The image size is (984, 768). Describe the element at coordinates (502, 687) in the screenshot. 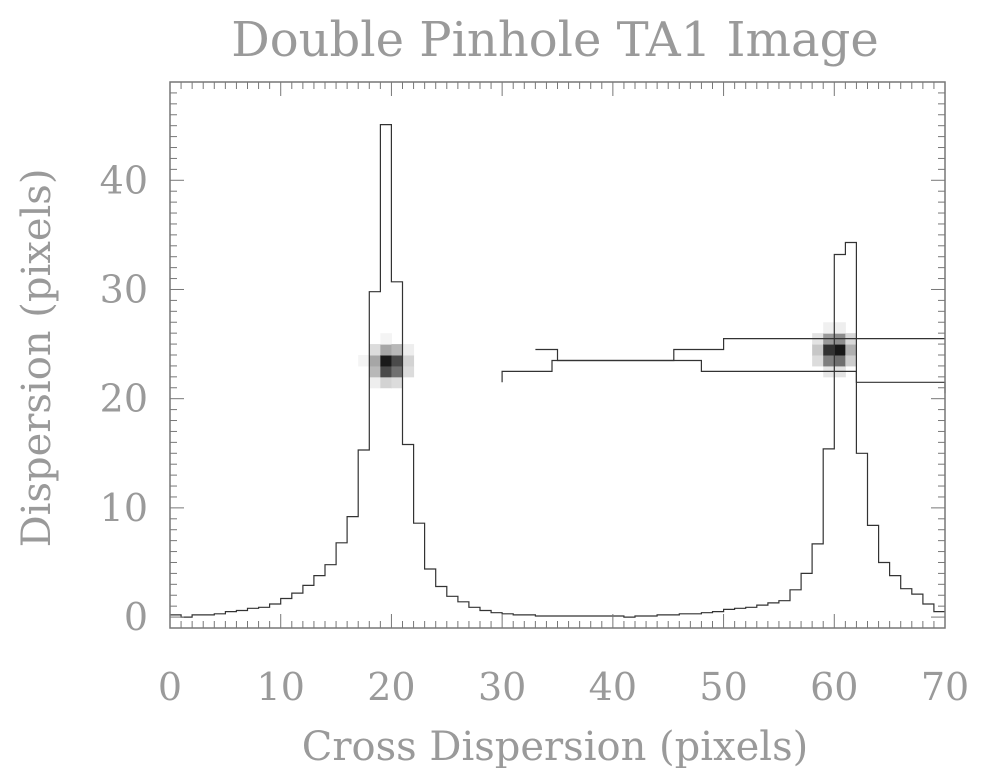

I see `x-tick-label: 30` at that location.